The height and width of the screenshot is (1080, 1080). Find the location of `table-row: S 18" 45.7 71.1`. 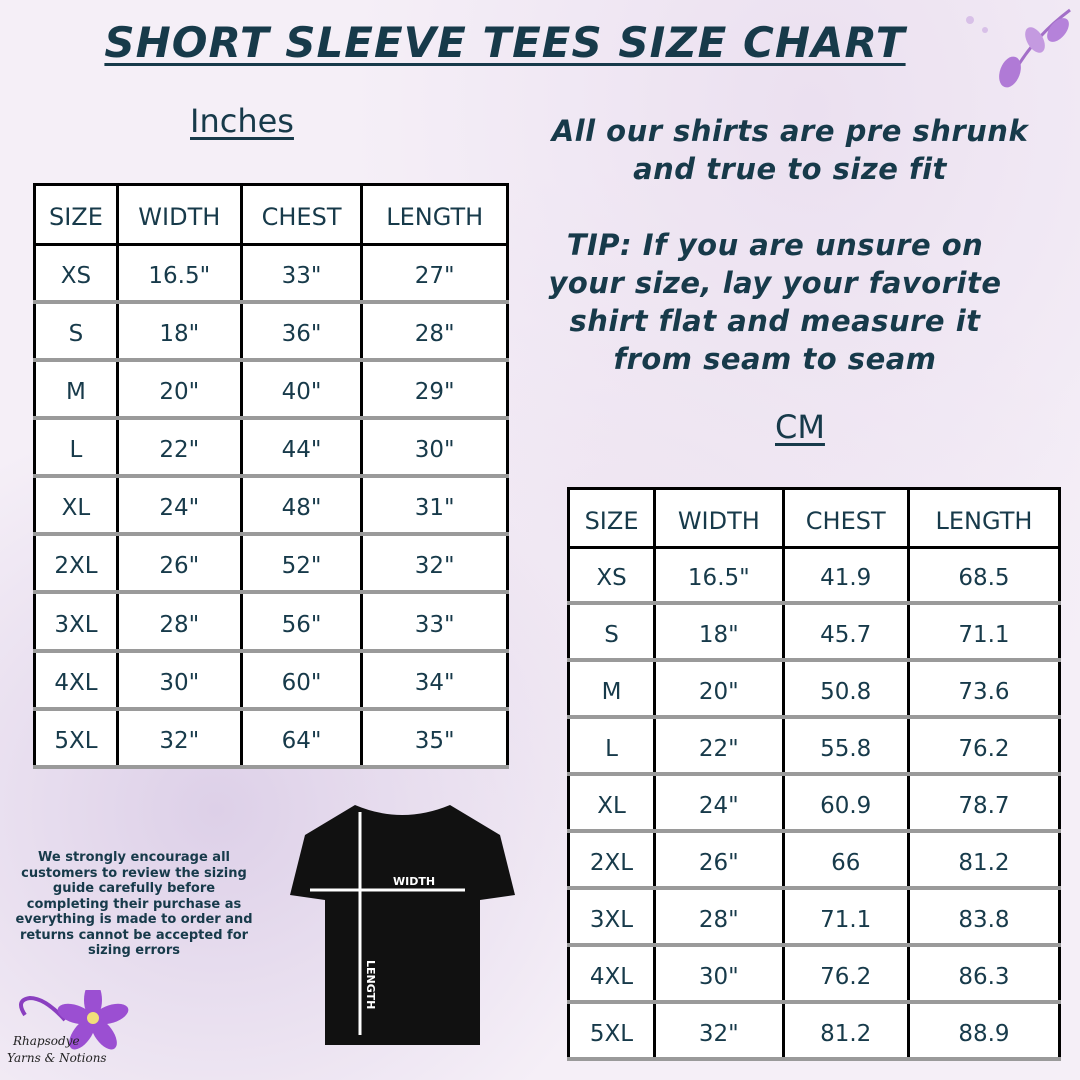

table-row: S 18" 45.7 71.1 is located at coordinates (814, 633).